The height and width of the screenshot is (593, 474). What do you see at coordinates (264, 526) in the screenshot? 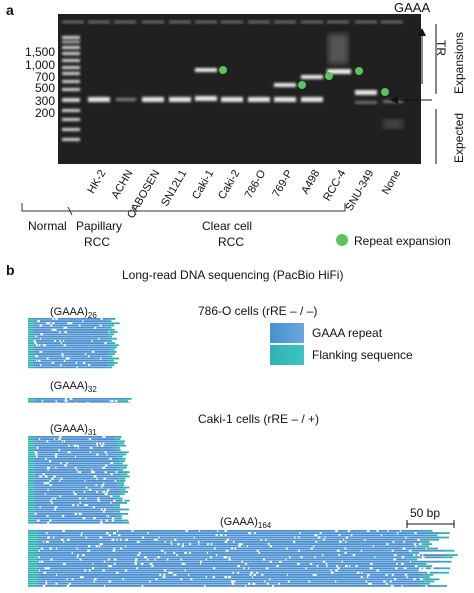
I see `allele-sub-164: 164` at bounding box center [264, 526].